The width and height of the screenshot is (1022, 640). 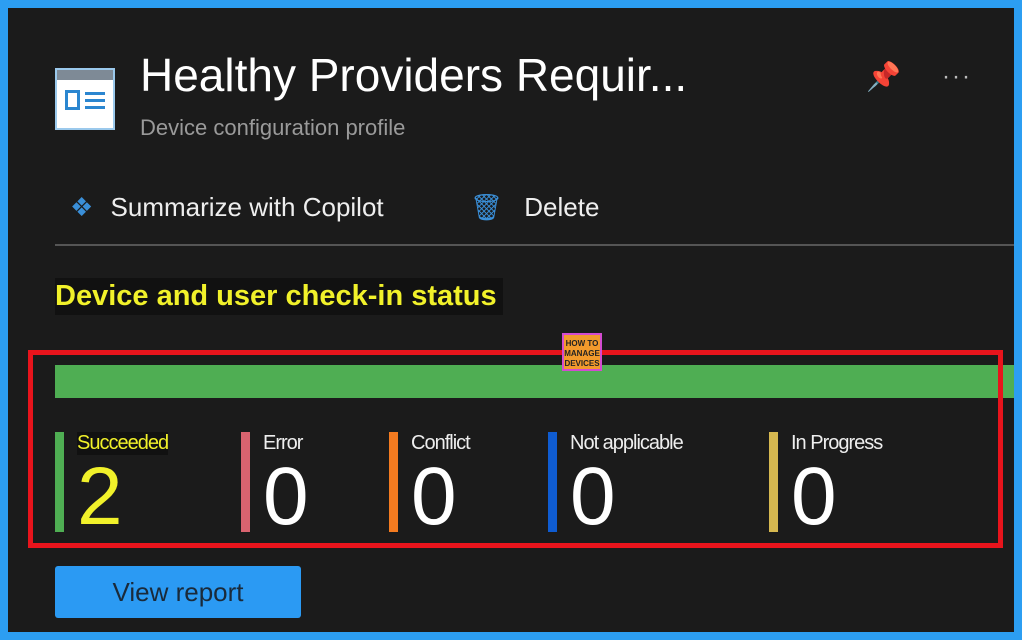 I want to click on view-report-button: View report, so click(x=178, y=592).